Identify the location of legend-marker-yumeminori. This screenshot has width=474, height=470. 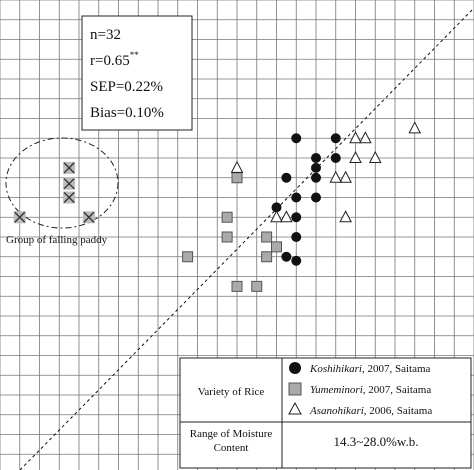
(295, 389).